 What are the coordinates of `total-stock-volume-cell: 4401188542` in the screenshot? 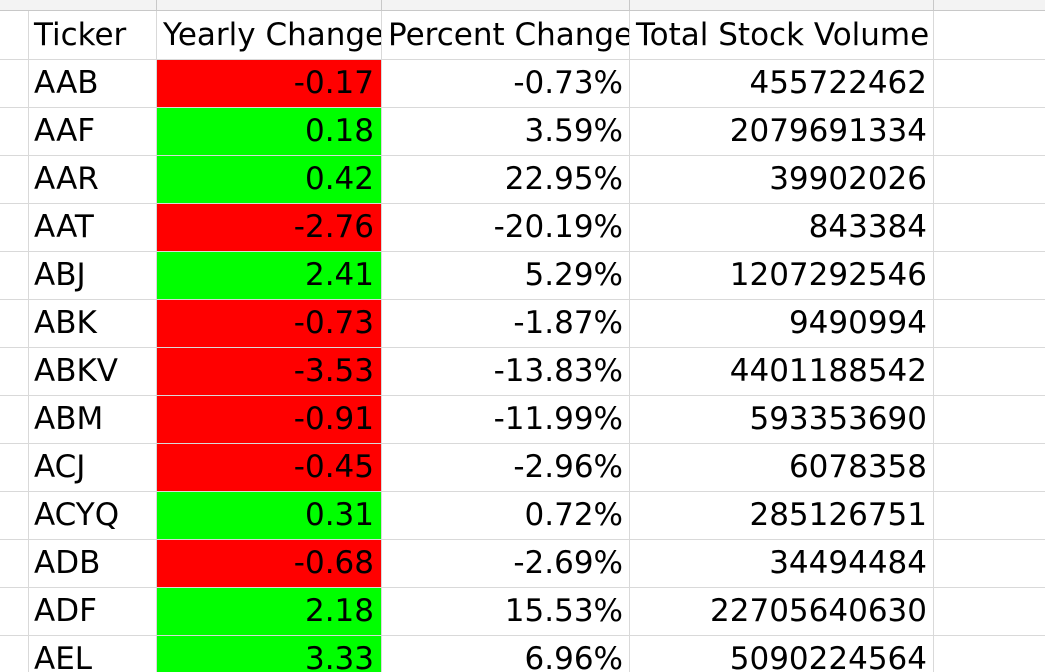 It's located at (828, 371).